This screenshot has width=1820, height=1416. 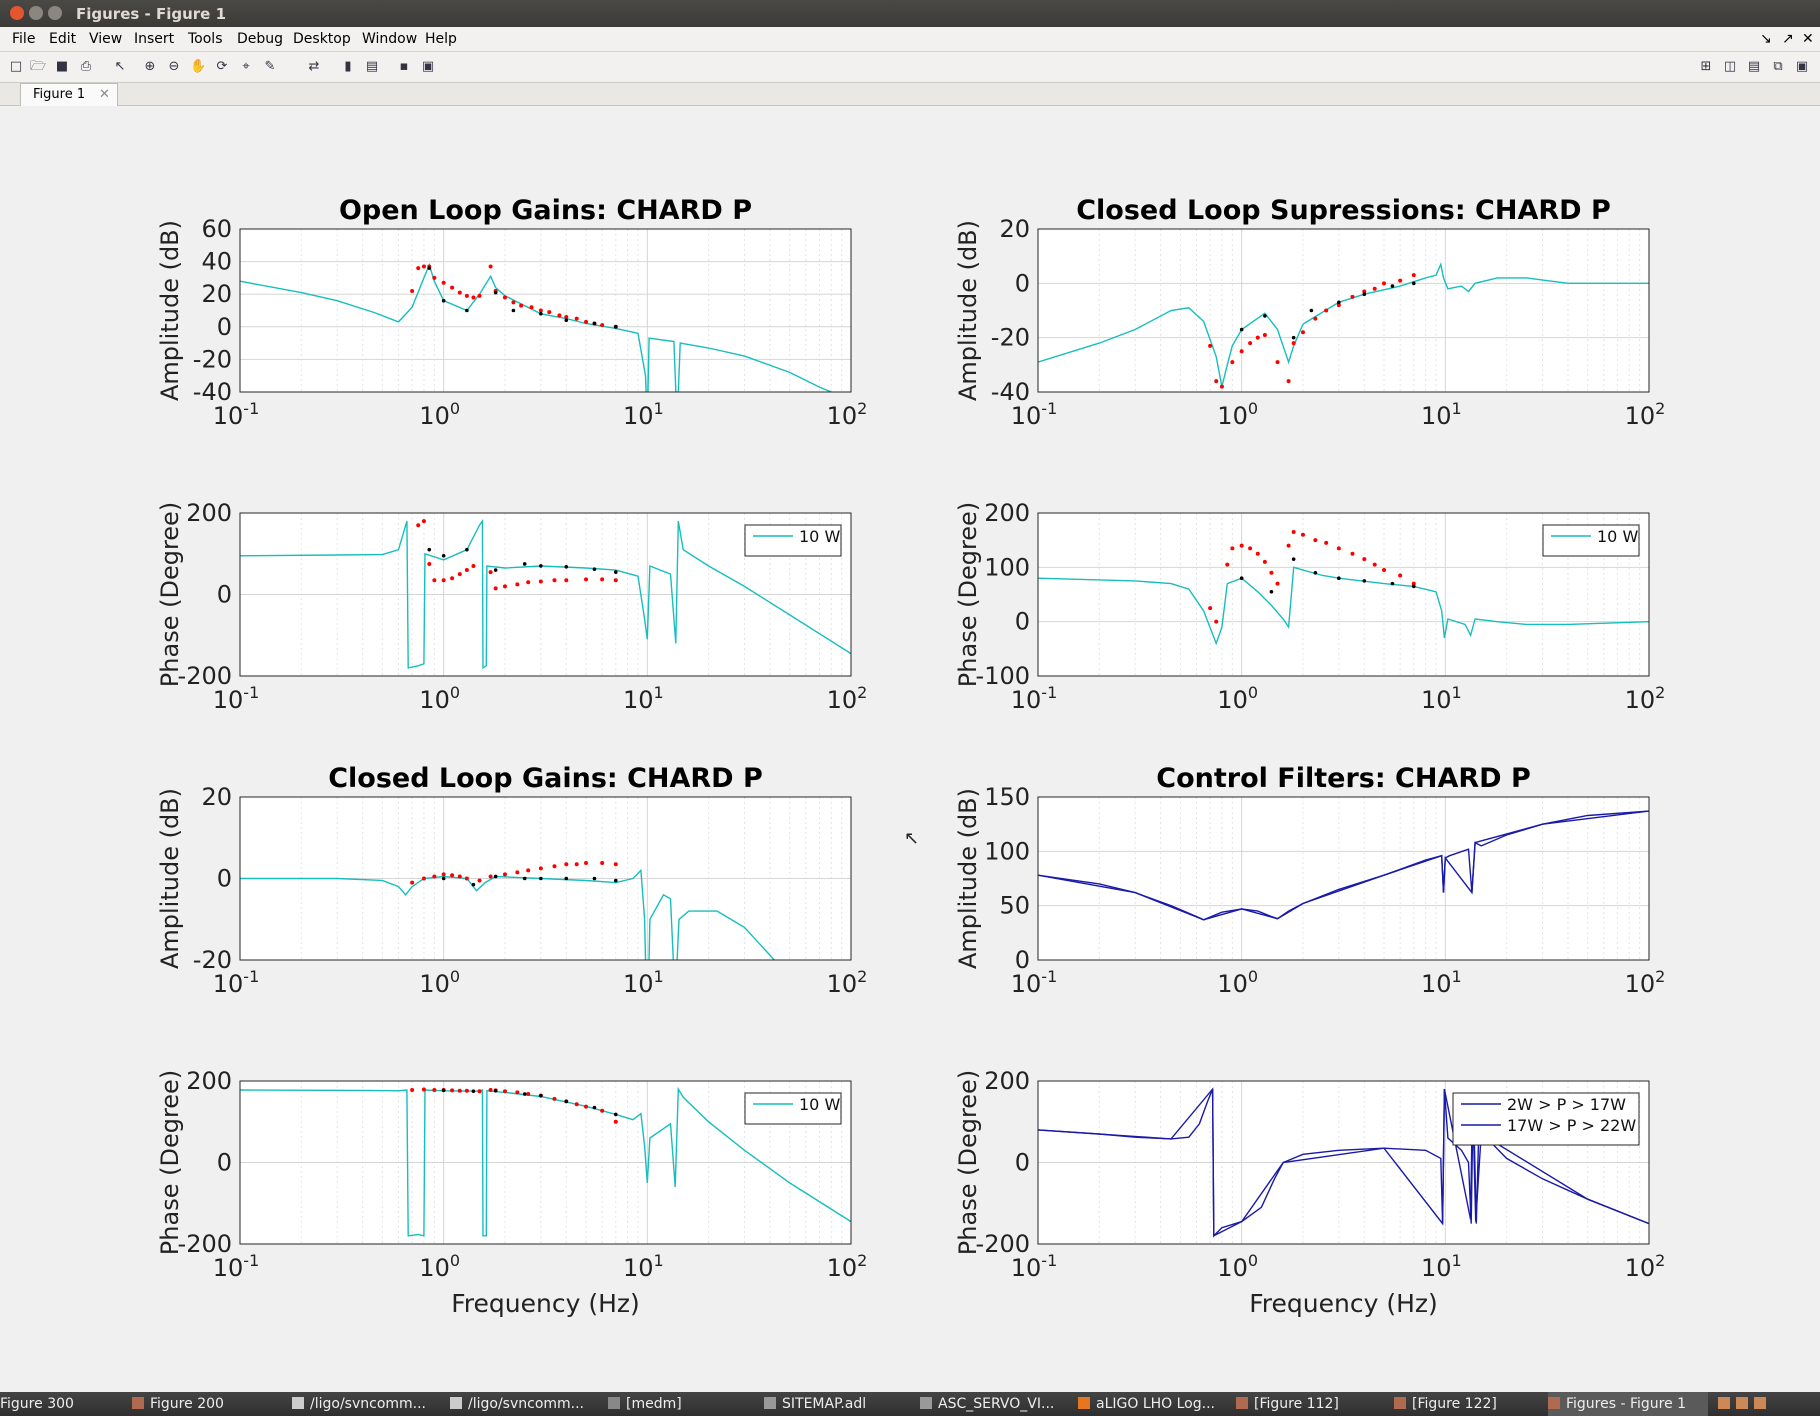 I want to click on task-item: [Figure 112], so click(x=1311, y=1404).